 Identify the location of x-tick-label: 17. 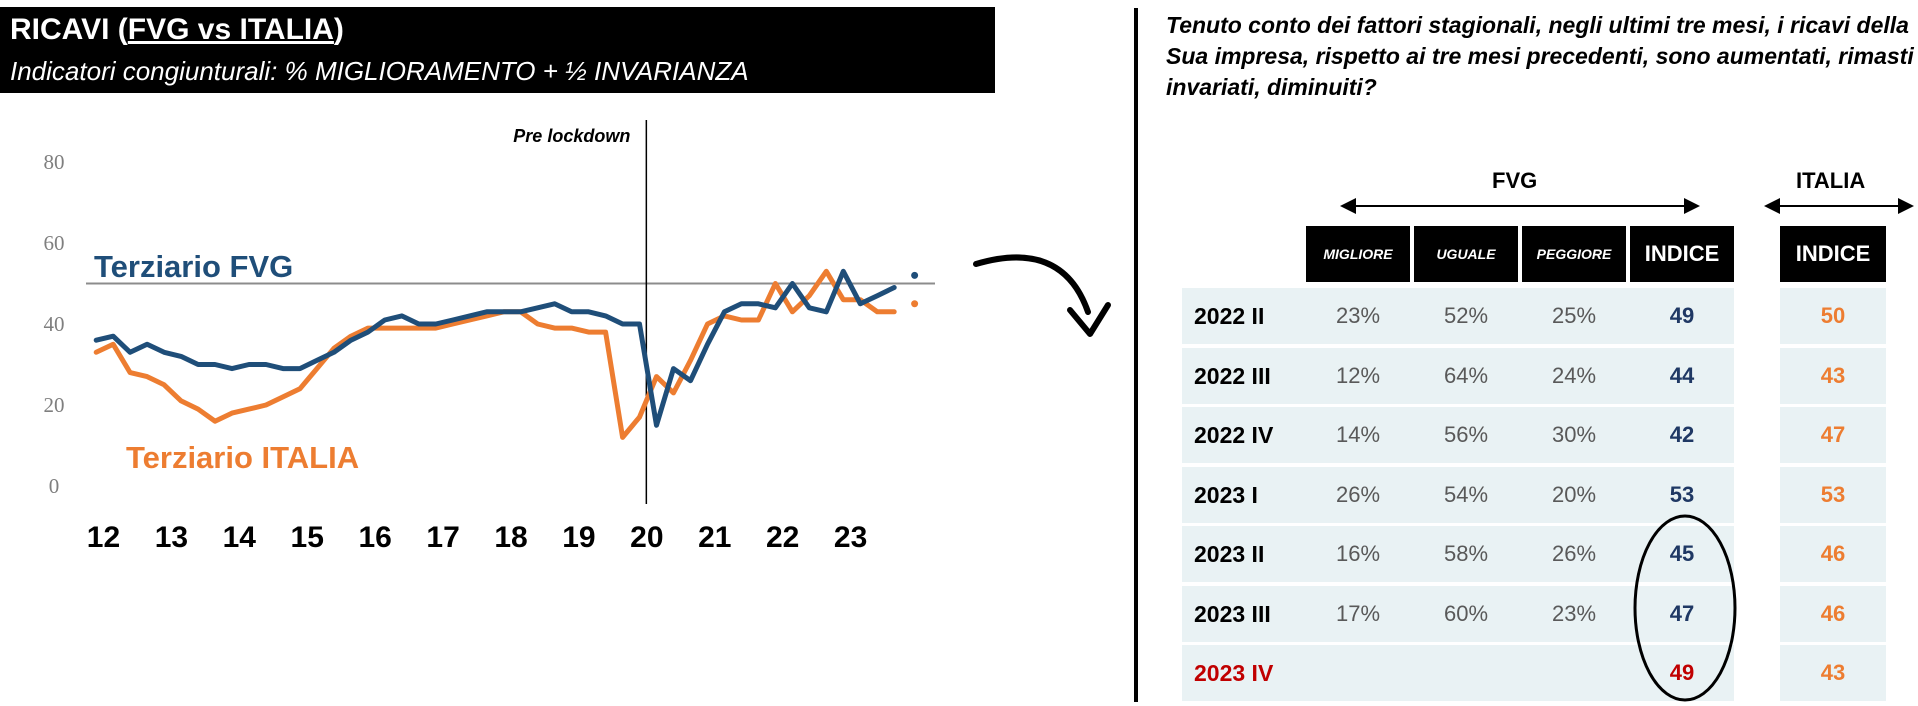
(442, 537).